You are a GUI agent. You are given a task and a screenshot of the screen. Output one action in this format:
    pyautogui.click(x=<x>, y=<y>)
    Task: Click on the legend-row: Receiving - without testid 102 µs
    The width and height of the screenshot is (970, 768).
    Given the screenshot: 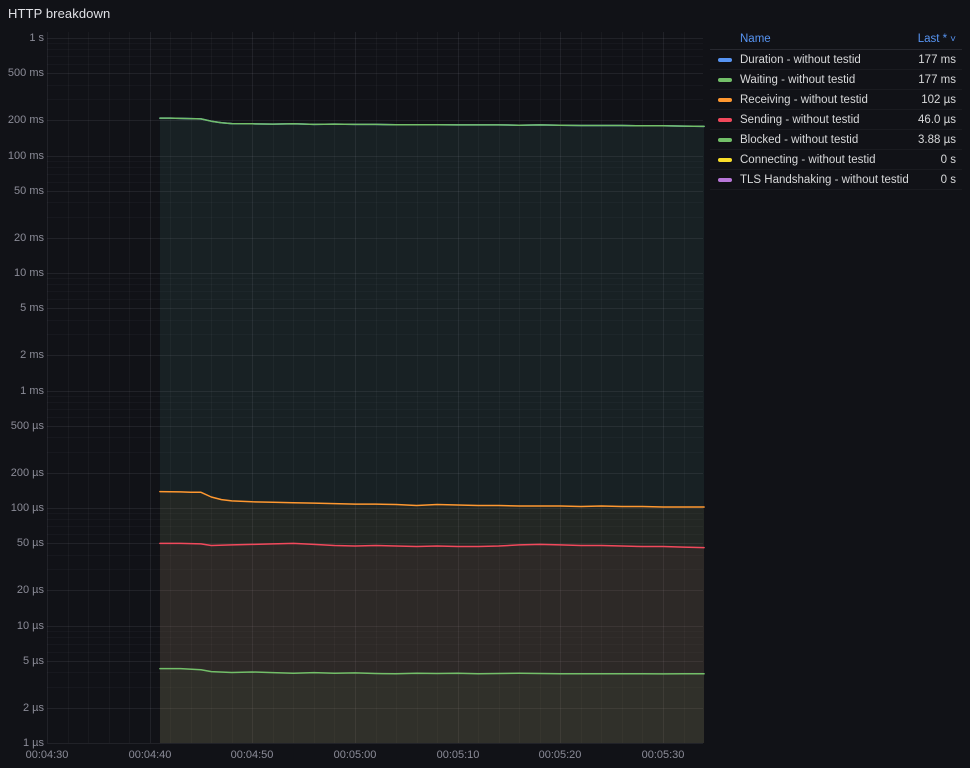 What is the action you would take?
    pyautogui.click(x=836, y=100)
    